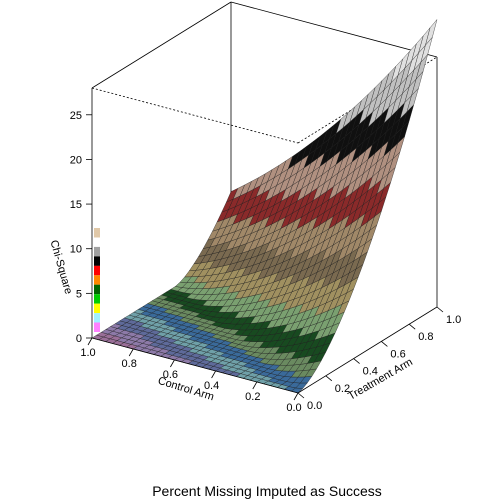 The height and width of the screenshot is (500, 500). Describe the element at coordinates (342, 389) in the screenshot. I see `y-tick-label: 0.2` at that location.